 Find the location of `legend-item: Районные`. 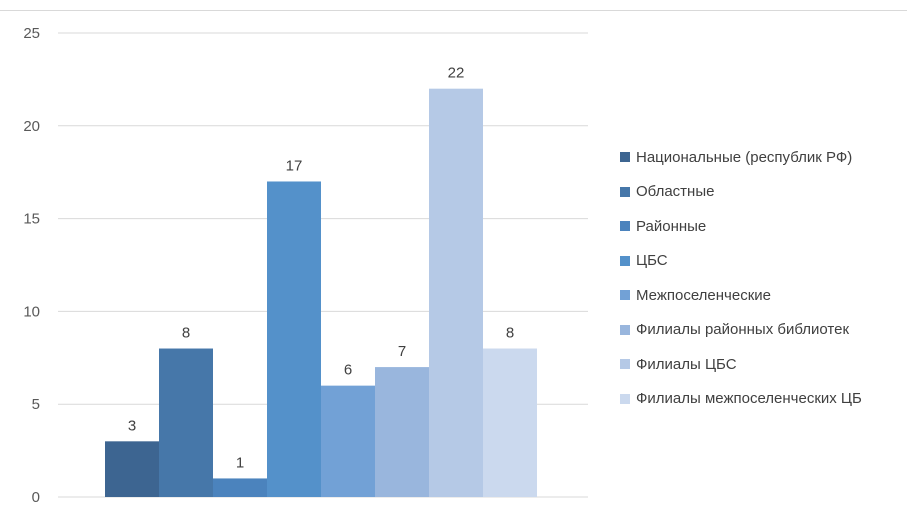

legend-item: Районные is located at coordinates (741, 226).